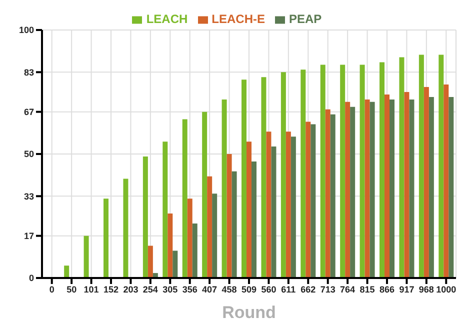  I want to click on legend-label: PEAP, so click(305, 19).